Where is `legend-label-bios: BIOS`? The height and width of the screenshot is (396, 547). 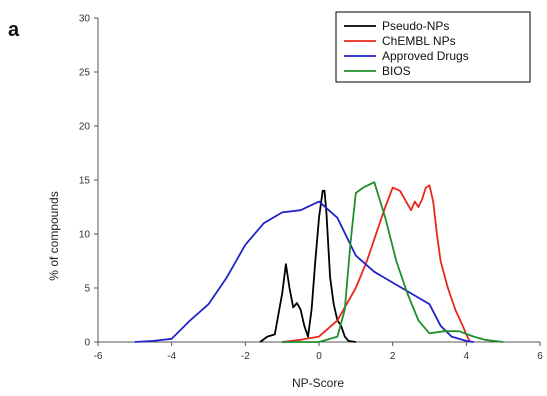 legend-label-bios: BIOS is located at coordinates (396, 71).